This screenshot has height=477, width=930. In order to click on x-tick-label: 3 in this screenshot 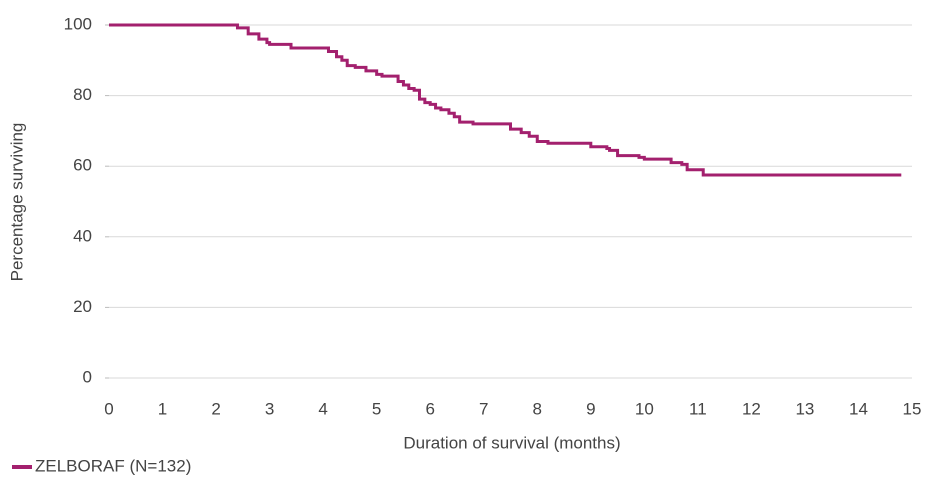, I will do `click(269, 408)`.